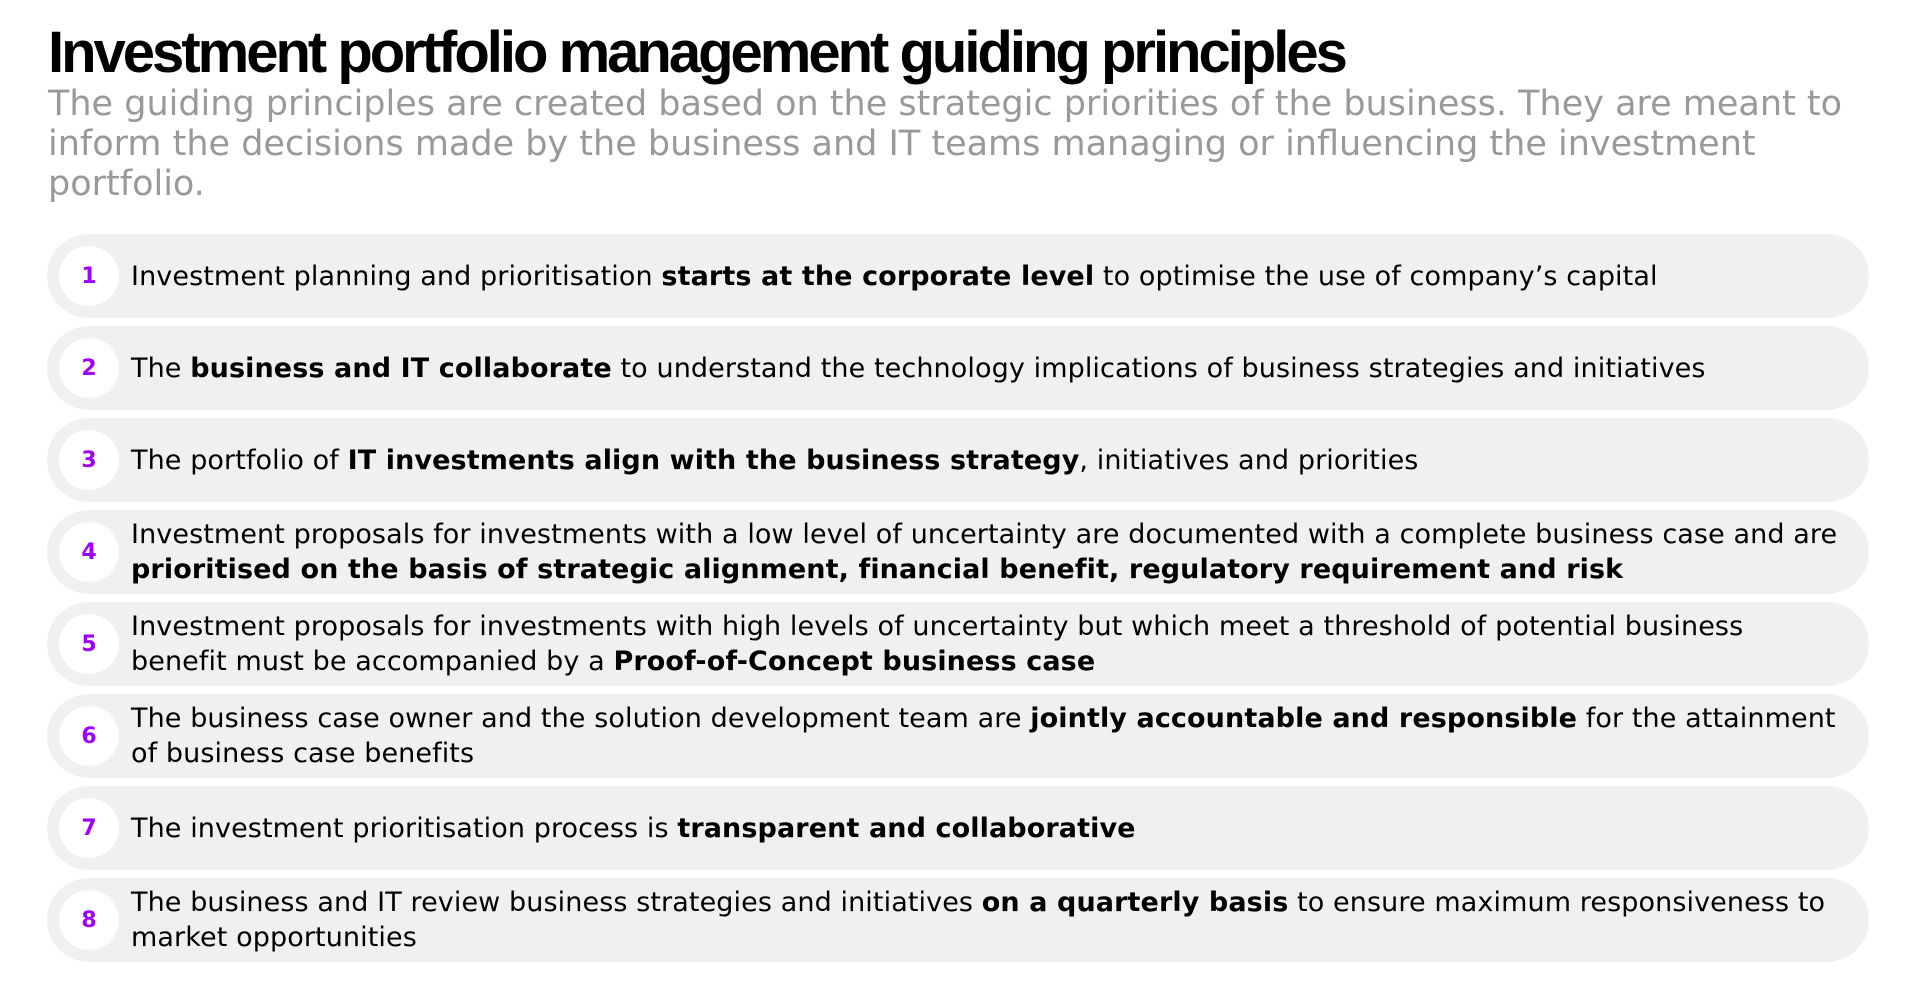 This screenshot has width=1910, height=985. Describe the element at coordinates (404, 828) in the screenshot. I see `principle-text-lead: The investment prioritisation process is` at that location.